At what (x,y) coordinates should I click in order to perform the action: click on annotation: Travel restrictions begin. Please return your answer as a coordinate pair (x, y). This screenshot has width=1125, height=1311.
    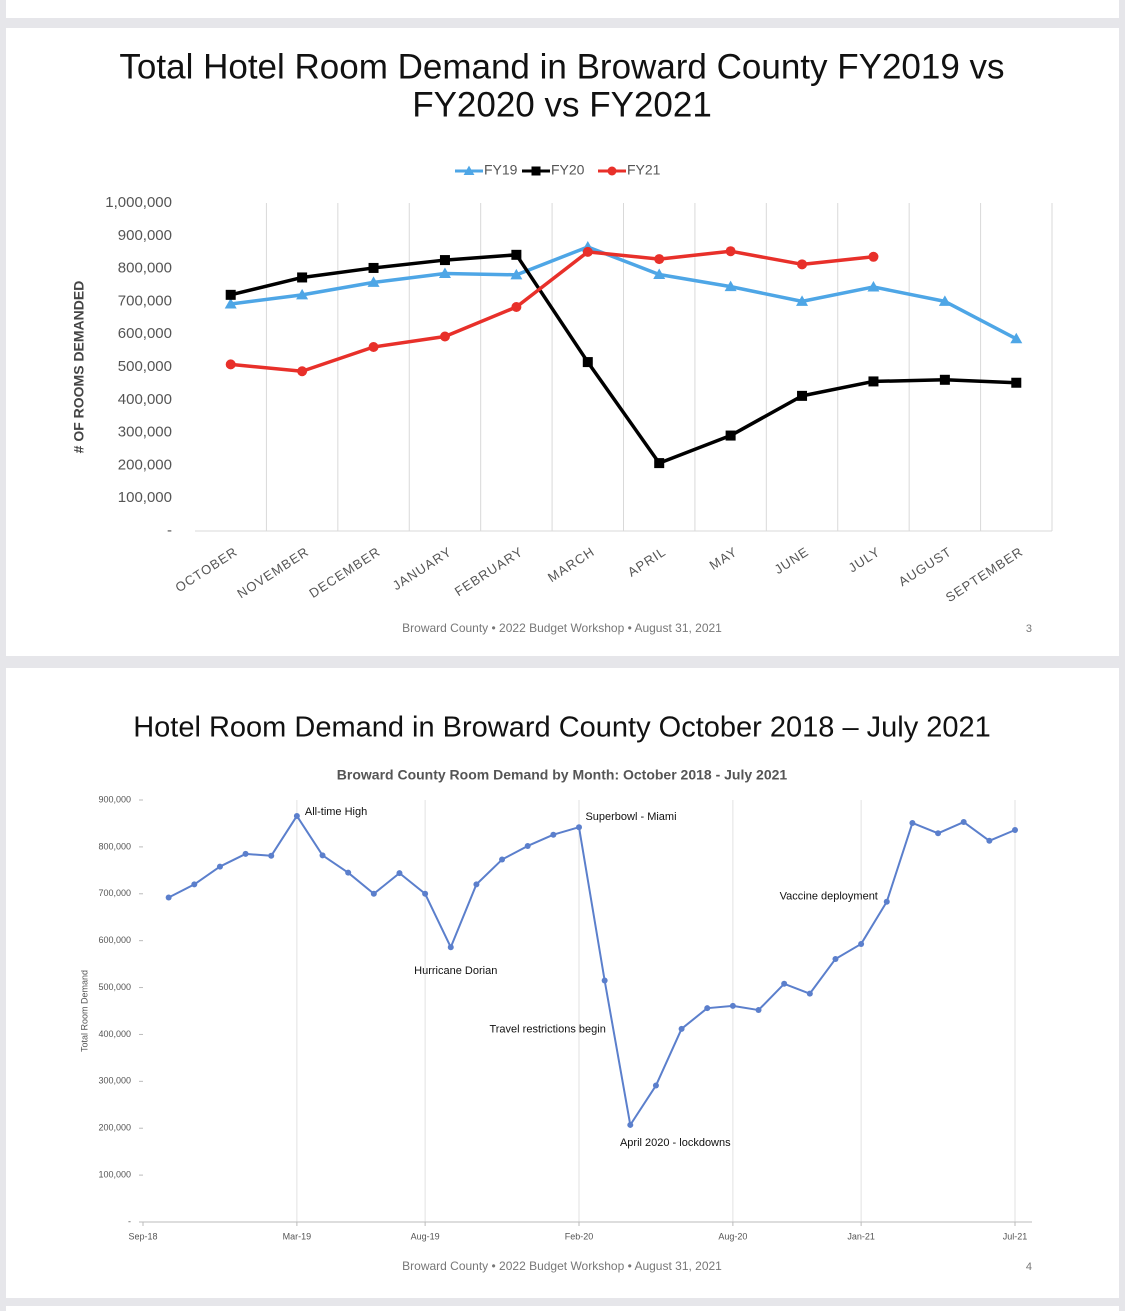
    Looking at the image, I should click on (547, 1029).